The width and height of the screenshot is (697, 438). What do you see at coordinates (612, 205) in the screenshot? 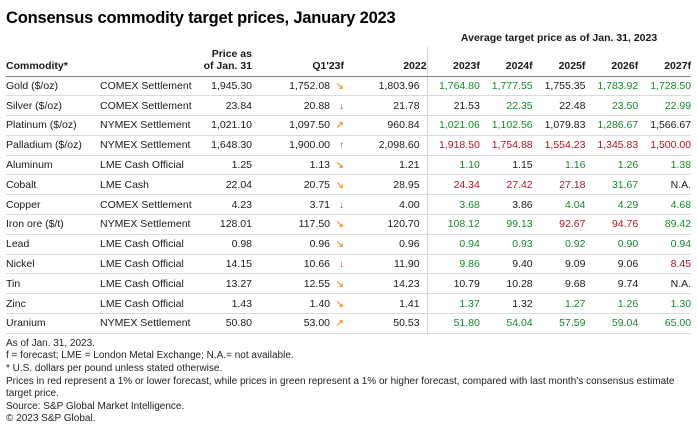
I see `forecast-value: 4.29` at bounding box center [612, 205].